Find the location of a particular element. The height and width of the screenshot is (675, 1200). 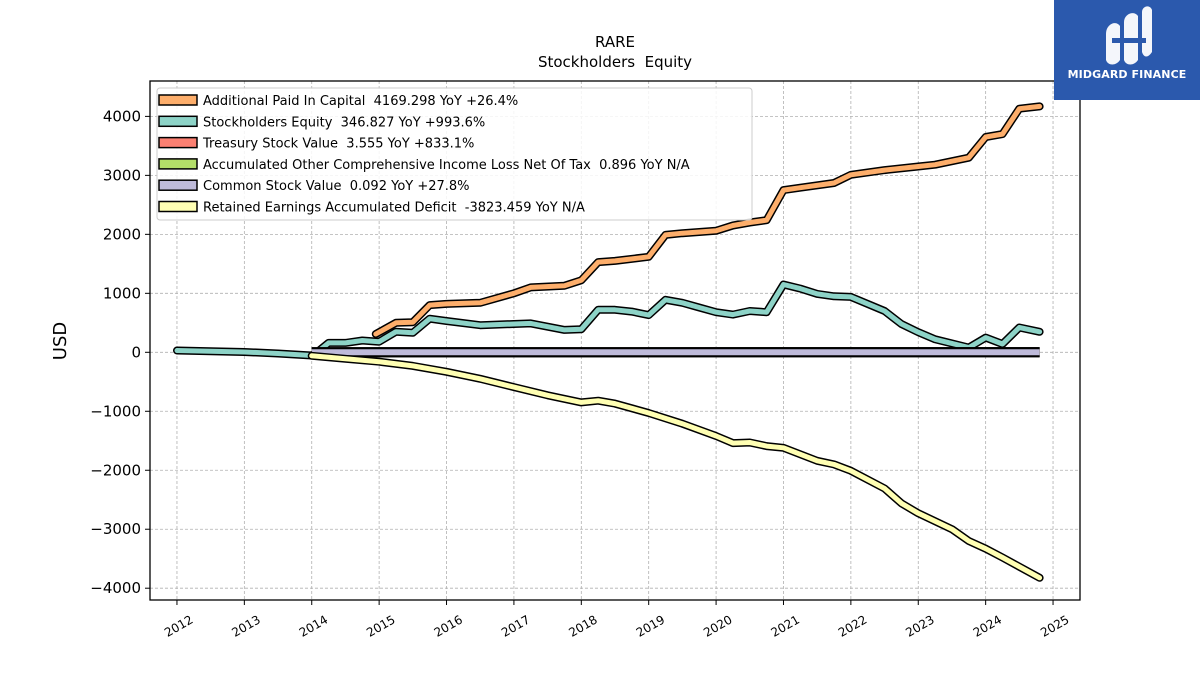

legend-item: Stockholders Equity 346.827 YoY +993.6% is located at coordinates (321, 122).